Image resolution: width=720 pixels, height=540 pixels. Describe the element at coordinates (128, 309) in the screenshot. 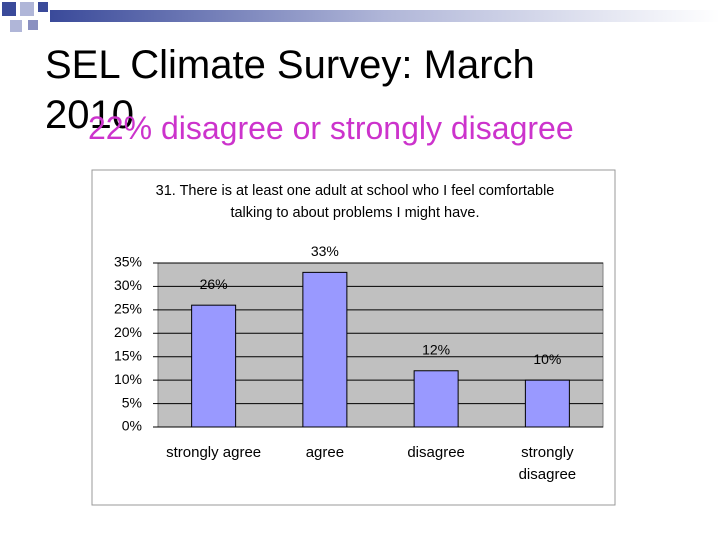

I see `y-tick-label: 25%` at that location.